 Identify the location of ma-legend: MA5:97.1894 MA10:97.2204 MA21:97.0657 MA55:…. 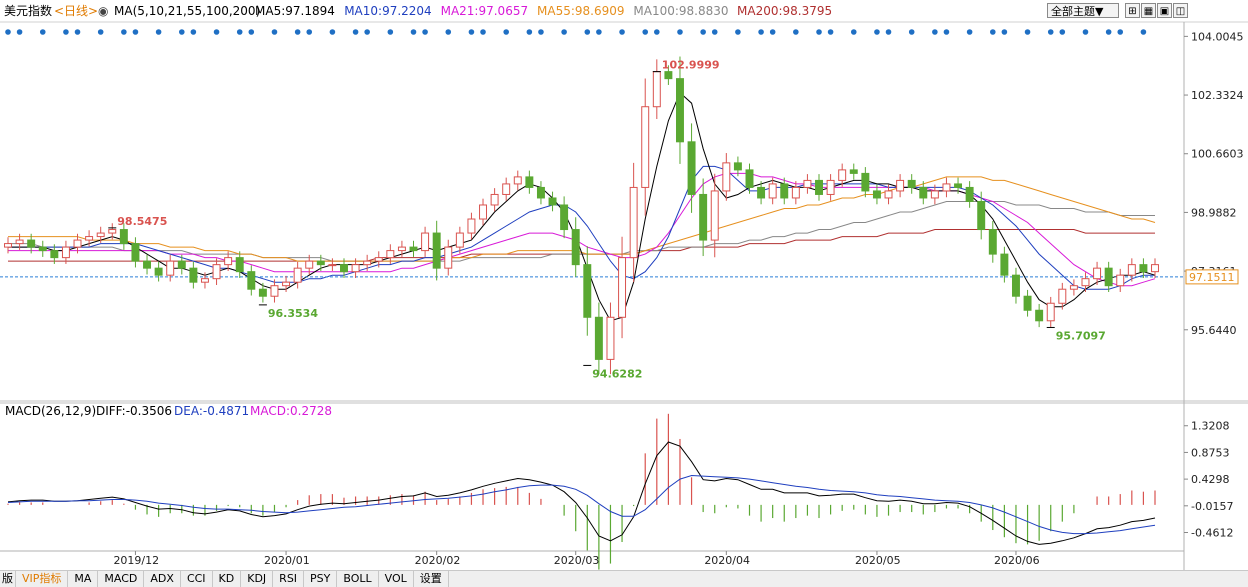
(543, 11).